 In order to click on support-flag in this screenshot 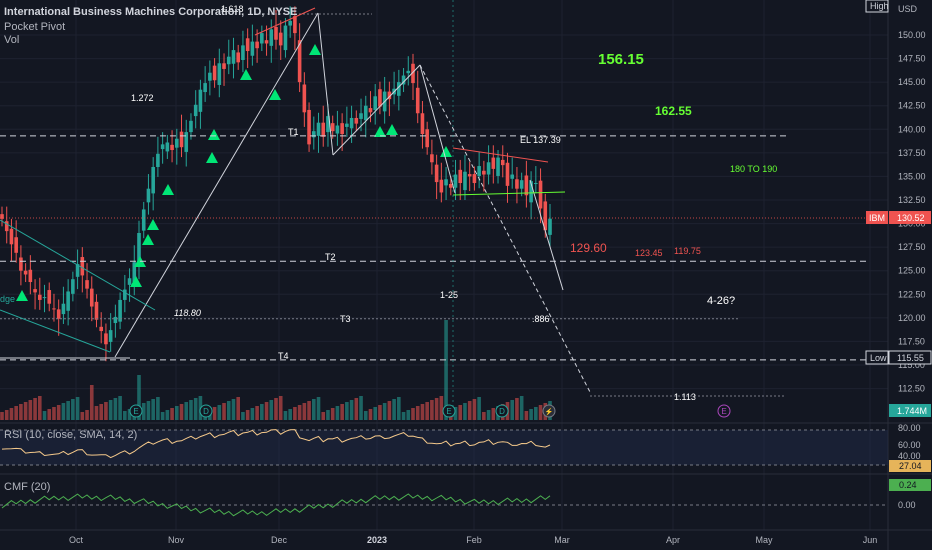, I will do `click(509, 193)`.